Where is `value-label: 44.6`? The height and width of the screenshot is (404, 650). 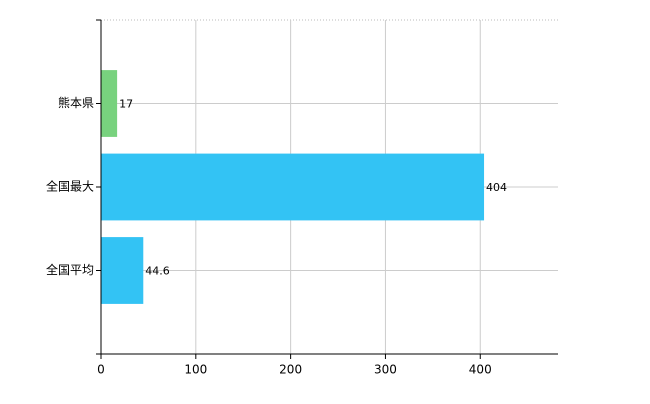
value-label: 44.6 is located at coordinates (157, 271).